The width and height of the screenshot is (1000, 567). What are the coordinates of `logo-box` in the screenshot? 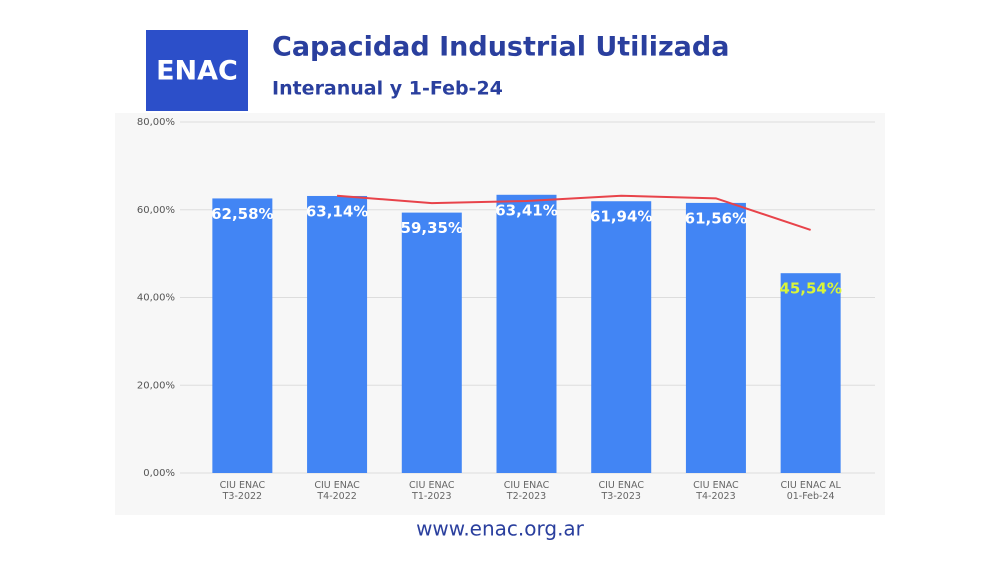 It's located at (197, 70).